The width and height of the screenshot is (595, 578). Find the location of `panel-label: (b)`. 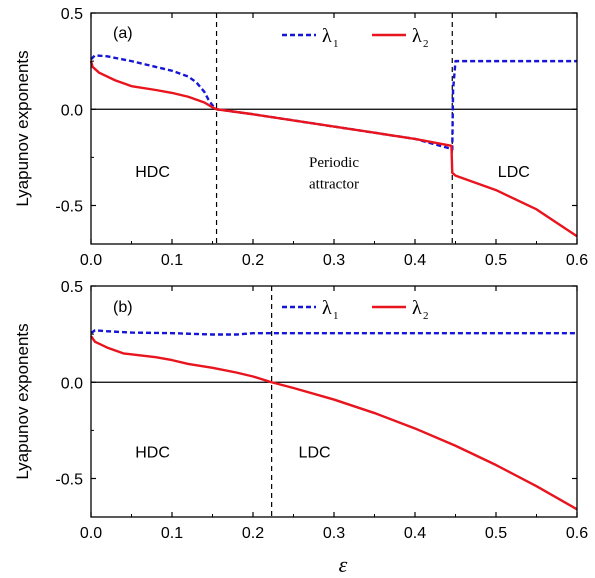

panel-label: (b) is located at coordinates (123, 307).